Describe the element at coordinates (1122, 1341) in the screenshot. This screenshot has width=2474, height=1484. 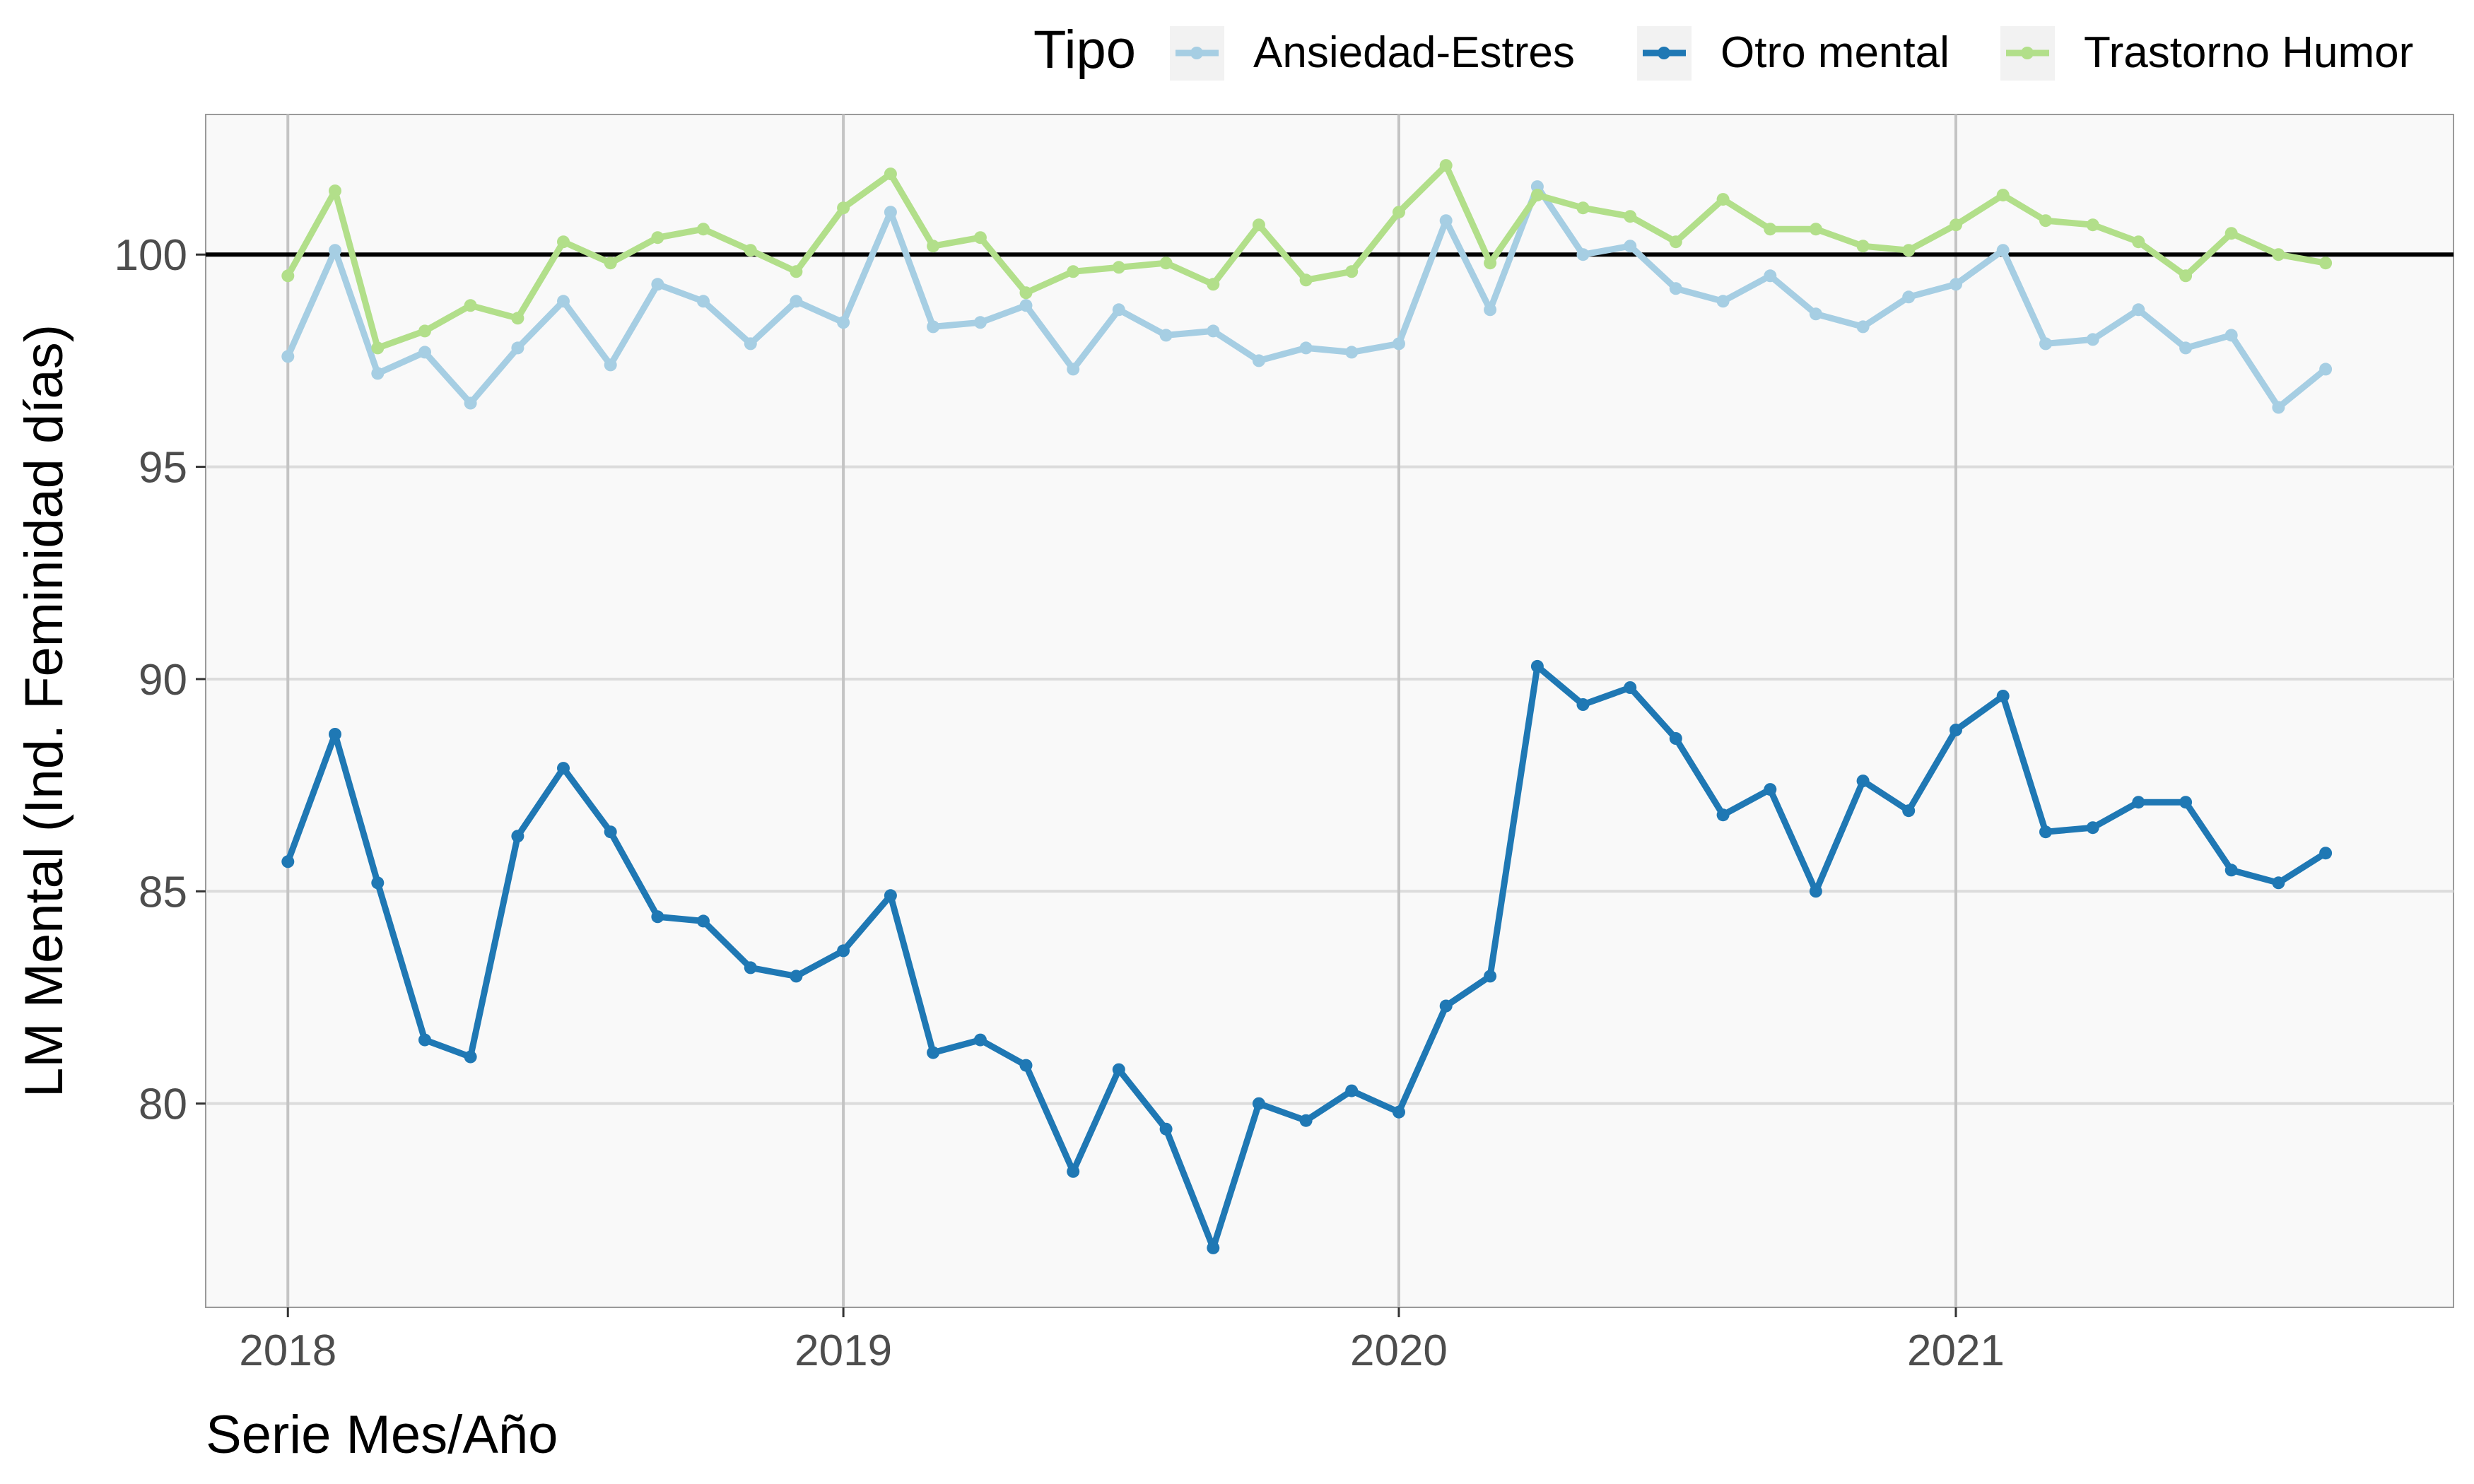
I see `x-axis: 2018 2019 2020 2021` at that location.